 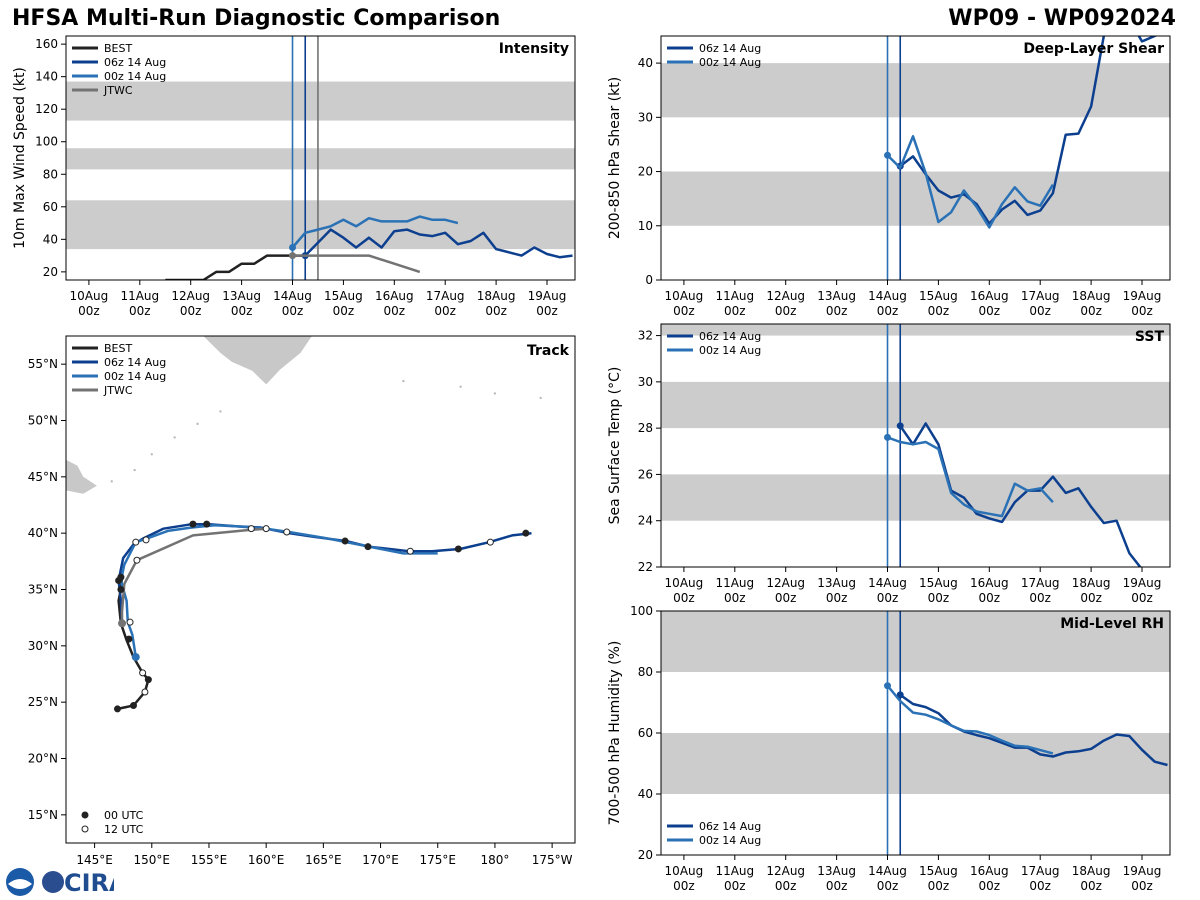 What do you see at coordinates (1091, 878) in the screenshot?
I see `rh-xtick-label: 18Aug 00z` at bounding box center [1091, 878].